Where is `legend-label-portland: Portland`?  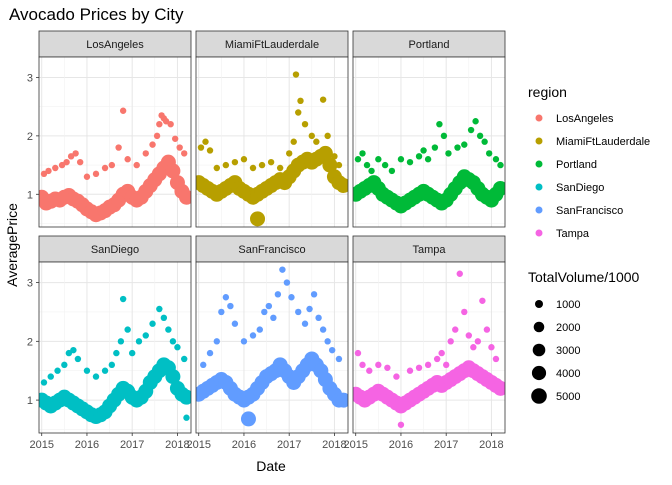 legend-label-portland: Portland is located at coordinates (576, 165).